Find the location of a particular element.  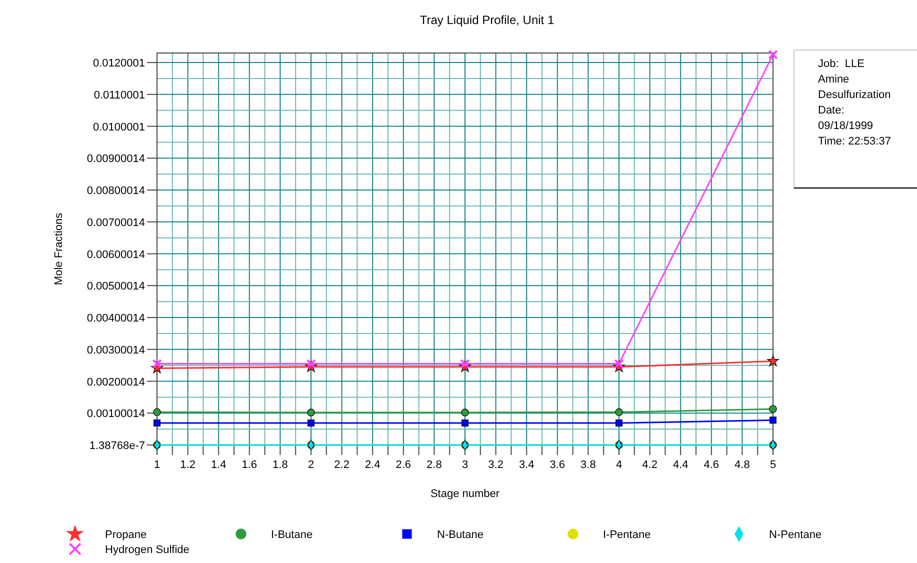

text: Job: LLE is located at coordinates (841, 64).